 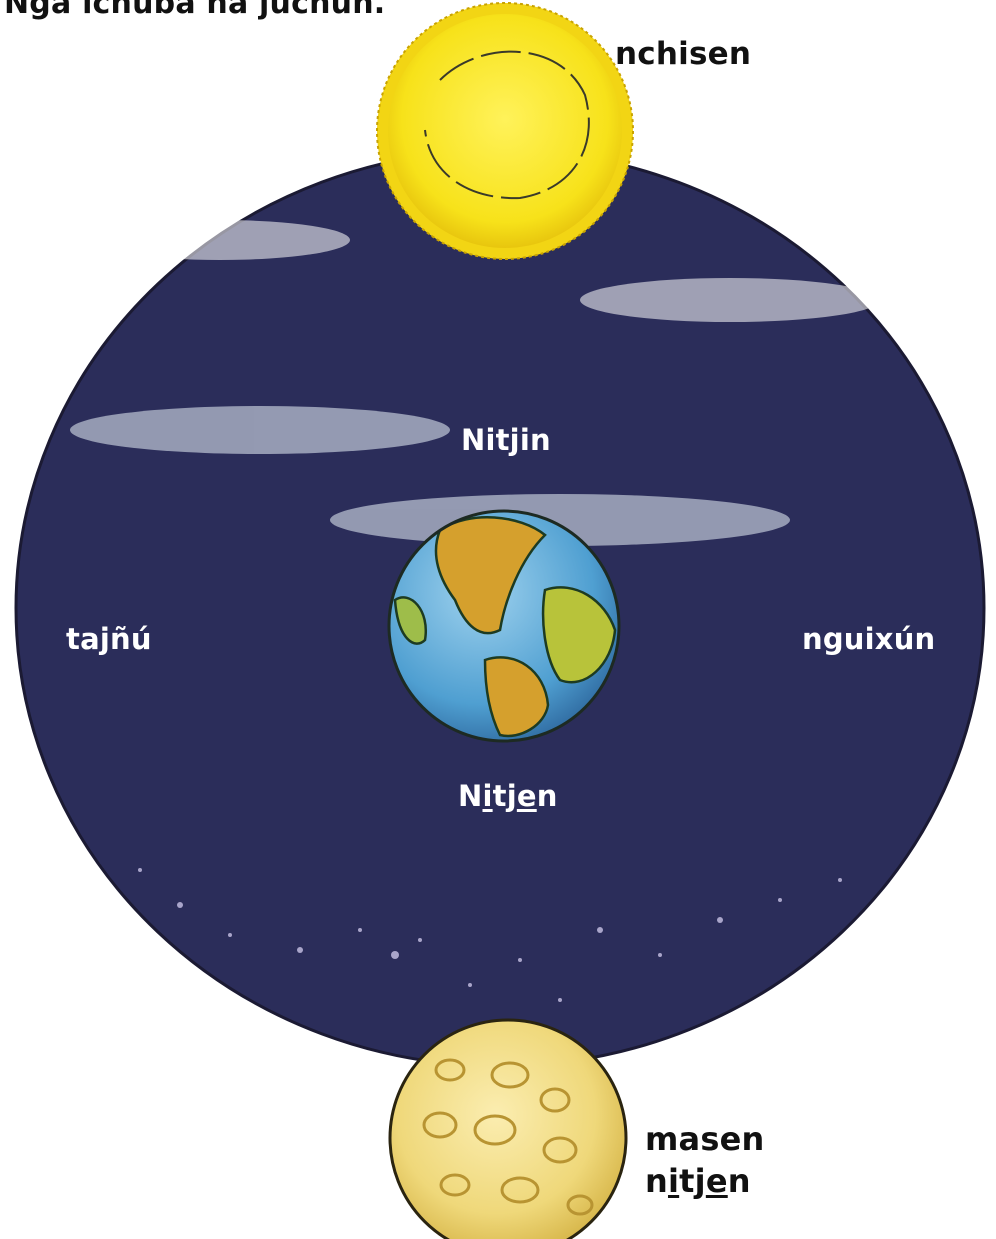 I want to click on east-label: nguixún, so click(x=869, y=639).